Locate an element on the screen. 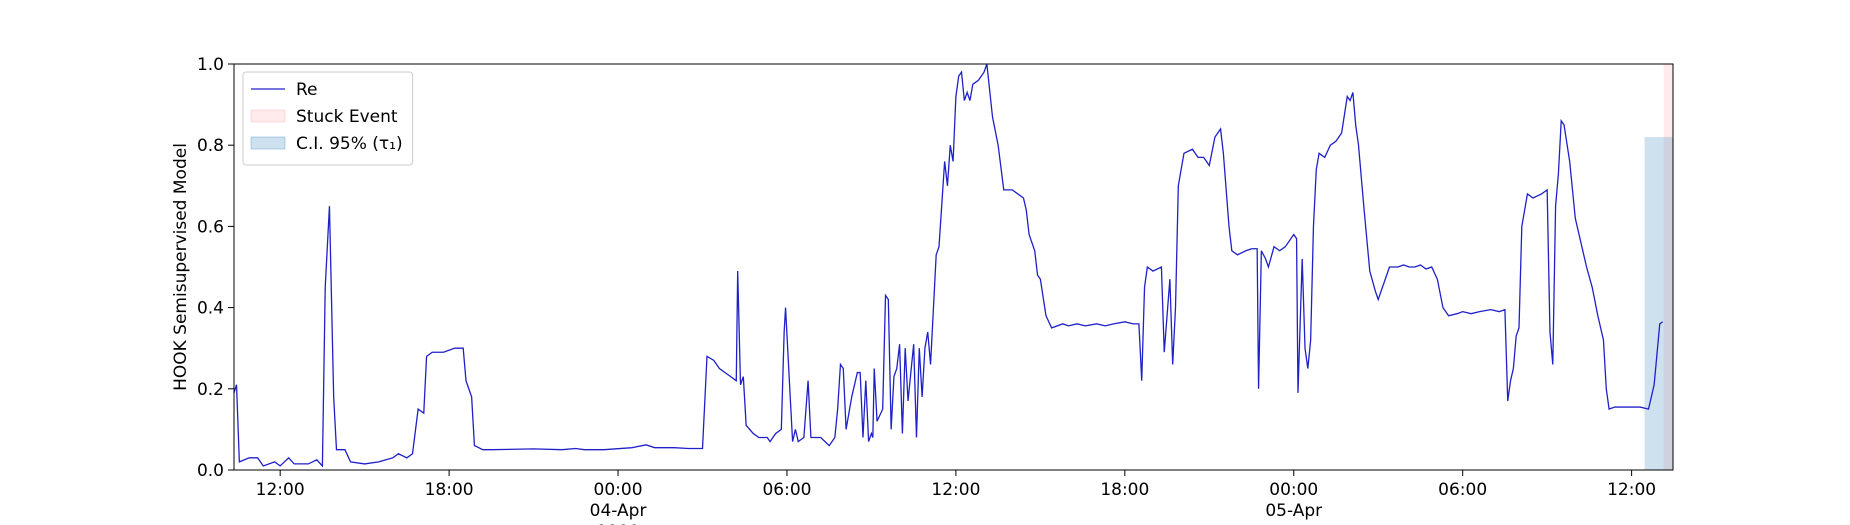 The width and height of the screenshot is (1850, 525). legend-label: Re is located at coordinates (307, 90).